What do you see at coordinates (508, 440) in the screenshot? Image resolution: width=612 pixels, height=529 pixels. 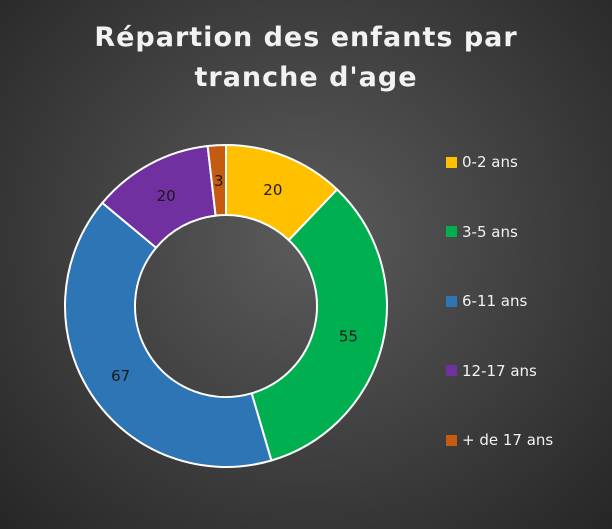 I see `legend-label: + de 17 ans` at bounding box center [508, 440].